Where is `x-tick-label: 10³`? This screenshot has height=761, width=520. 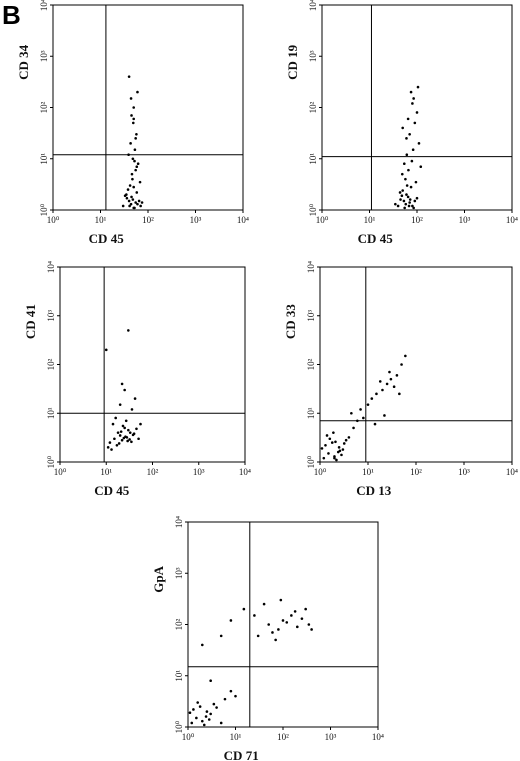 x-tick-label: 10³ is located at coordinates (331, 737).